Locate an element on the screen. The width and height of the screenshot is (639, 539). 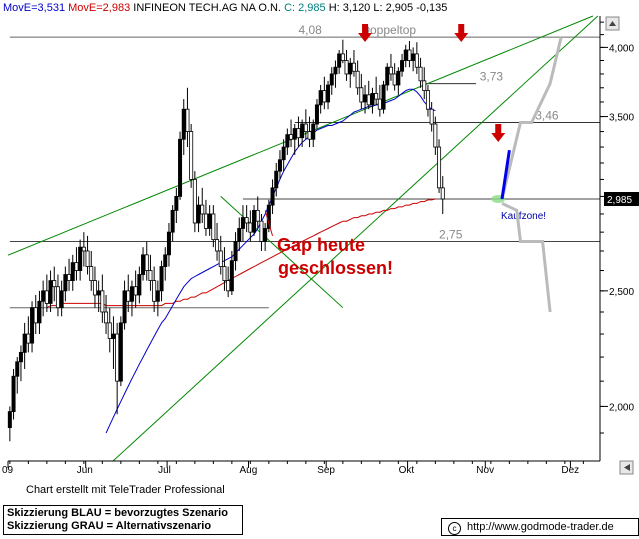
level-label: 4,08 is located at coordinates (310, 30).